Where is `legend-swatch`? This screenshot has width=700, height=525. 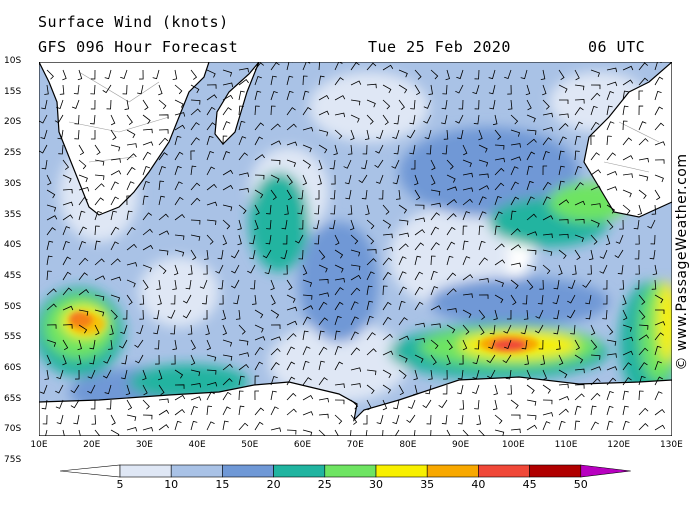 legend-swatch is located at coordinates (555, 471).